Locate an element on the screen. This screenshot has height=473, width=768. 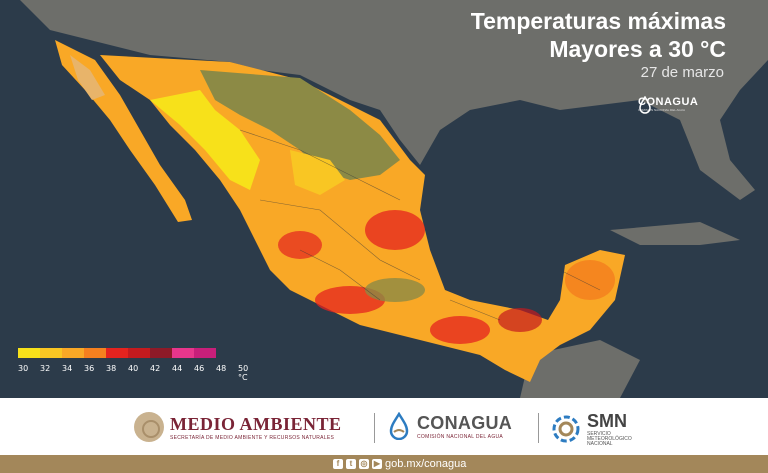
conagua-url: gob.mx/conagua is located at coordinates (426, 464).